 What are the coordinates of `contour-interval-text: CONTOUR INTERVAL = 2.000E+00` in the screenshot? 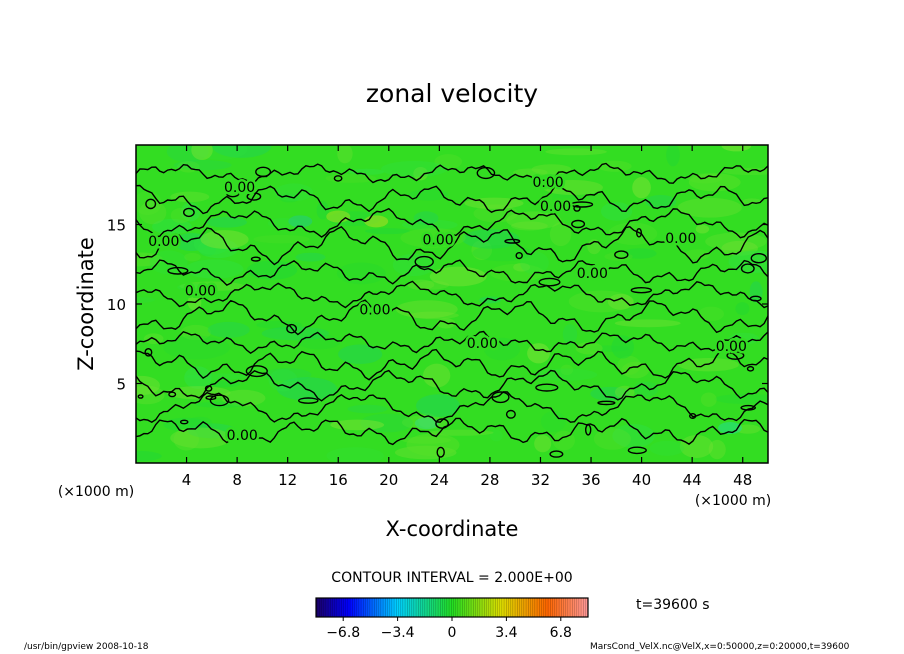 It's located at (451, 578).